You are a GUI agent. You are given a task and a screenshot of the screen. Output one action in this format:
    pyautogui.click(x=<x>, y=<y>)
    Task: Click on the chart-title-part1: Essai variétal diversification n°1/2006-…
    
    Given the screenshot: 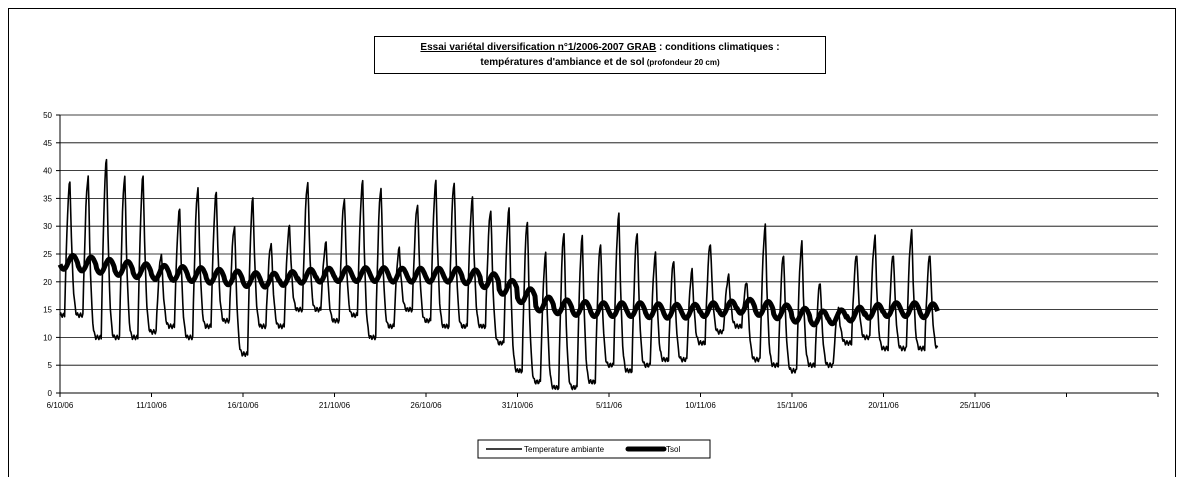 What is the action you would take?
    pyautogui.click(x=538, y=47)
    